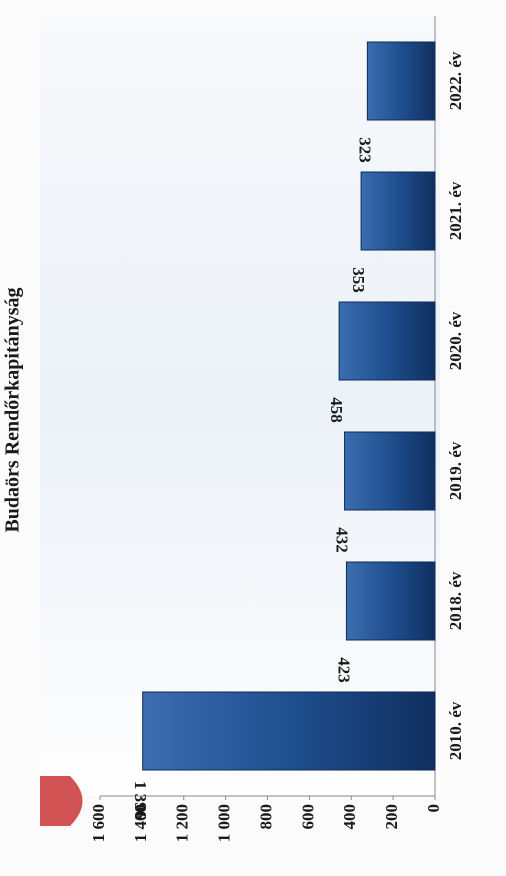 The height and width of the screenshot is (876, 506). What do you see at coordinates (140, 800) in the screenshot?
I see `value-label: 1 396` at bounding box center [140, 800].